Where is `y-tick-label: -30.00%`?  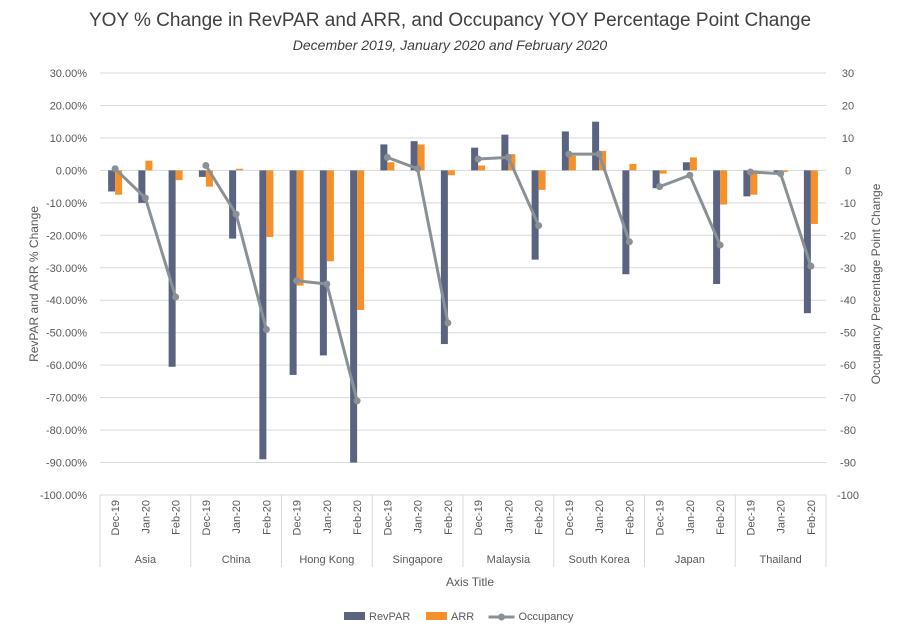 y-tick-label: -30.00% is located at coordinates (66, 269).